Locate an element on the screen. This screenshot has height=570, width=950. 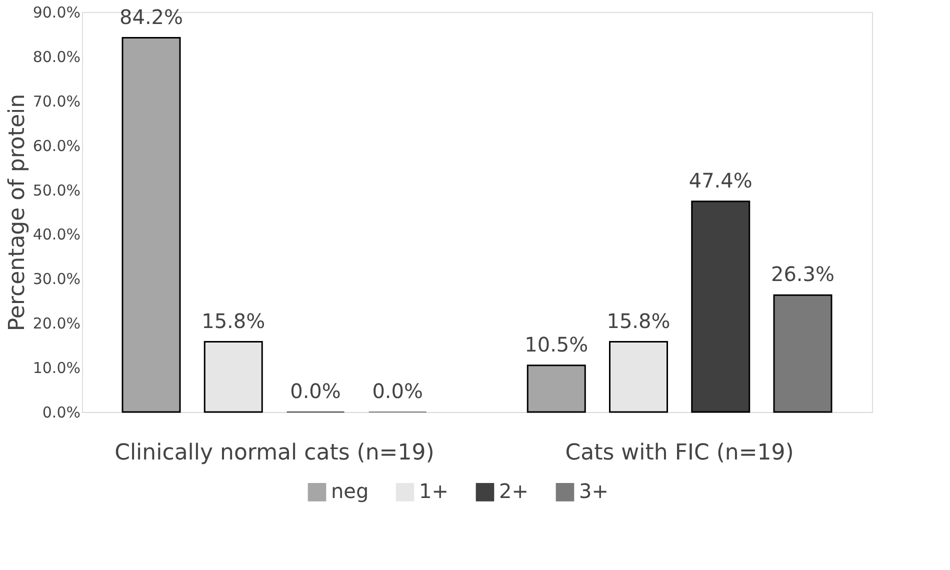
y-tick-label: 20.0% is located at coordinates (56, 323).